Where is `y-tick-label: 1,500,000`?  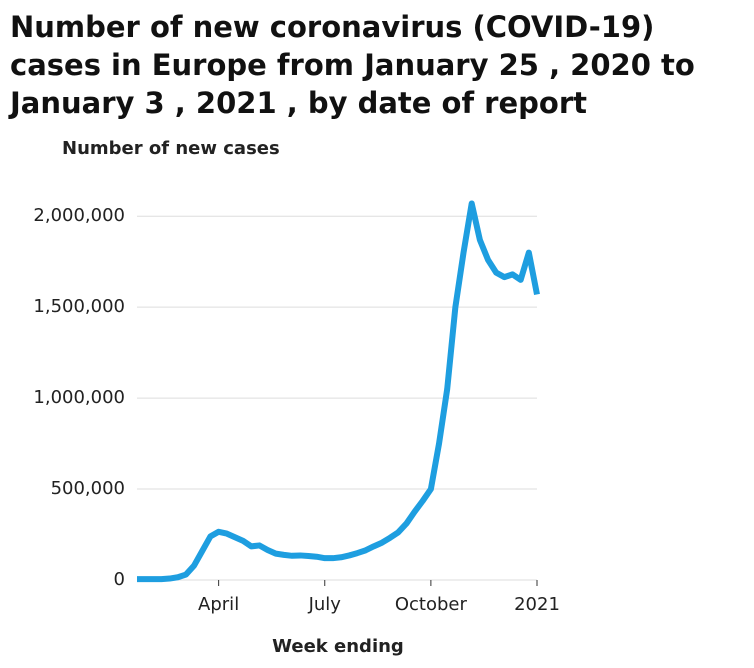 y-tick-label: 1,500,000 is located at coordinates (79, 306).